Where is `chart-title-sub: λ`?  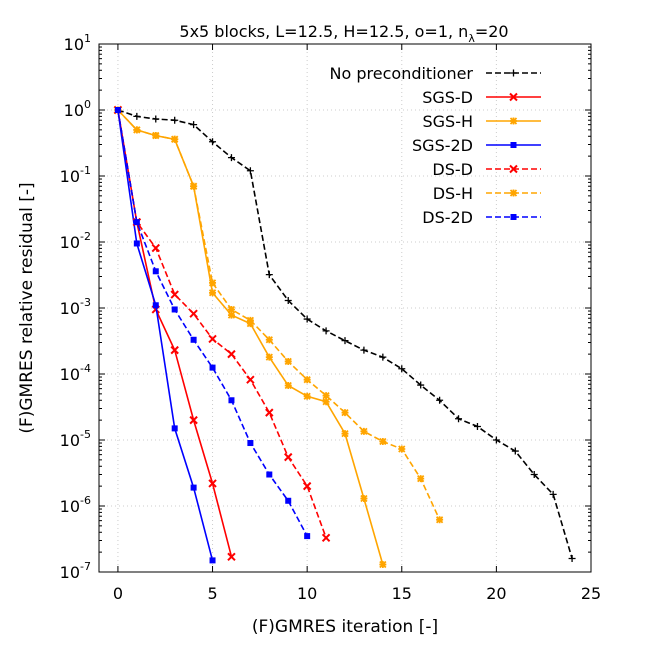
chart-title-sub: λ is located at coordinates (471, 38).